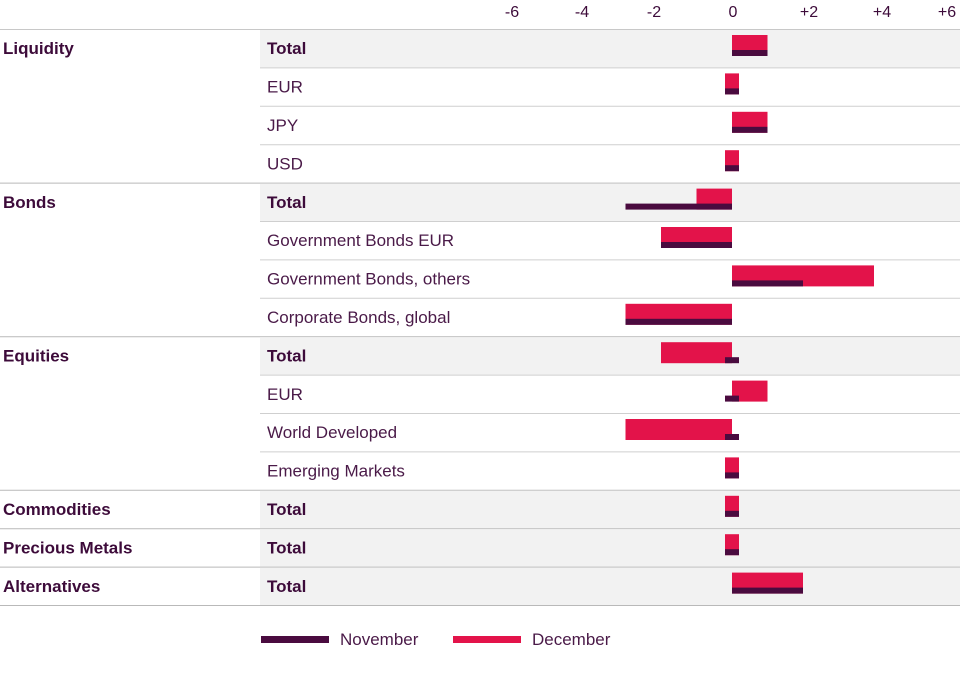 The width and height of the screenshot is (960, 687). Describe the element at coordinates (38, 48) in the screenshot. I see `group-label: Liquidity` at that location.